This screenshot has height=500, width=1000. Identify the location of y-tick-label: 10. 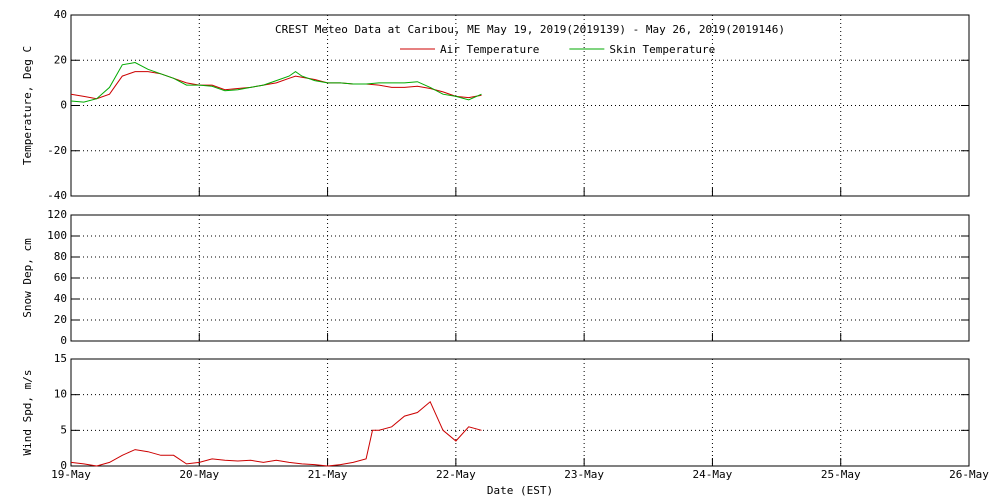
(60, 394).